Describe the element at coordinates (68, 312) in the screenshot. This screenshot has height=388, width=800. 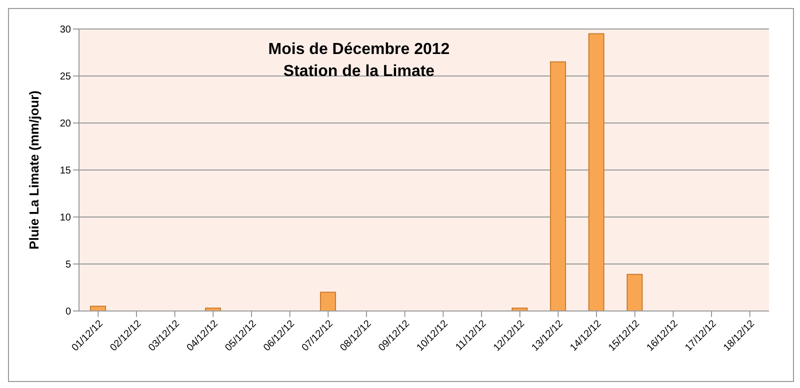
I see `y-tick-label: 0` at that location.